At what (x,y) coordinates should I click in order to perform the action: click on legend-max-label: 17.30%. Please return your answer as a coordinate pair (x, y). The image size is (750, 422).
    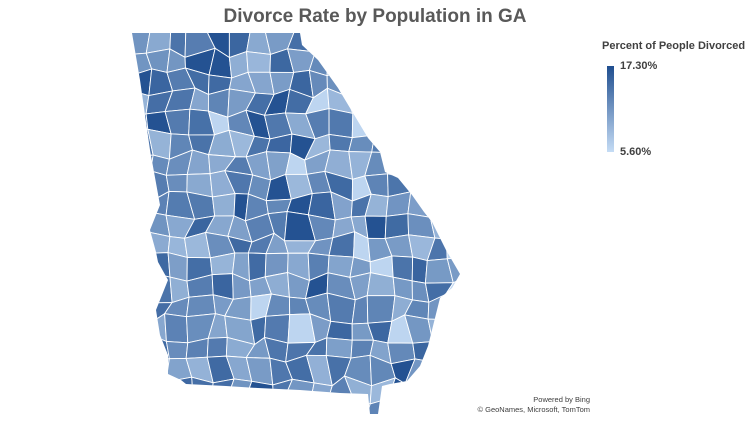
    Looking at the image, I should click on (639, 66).